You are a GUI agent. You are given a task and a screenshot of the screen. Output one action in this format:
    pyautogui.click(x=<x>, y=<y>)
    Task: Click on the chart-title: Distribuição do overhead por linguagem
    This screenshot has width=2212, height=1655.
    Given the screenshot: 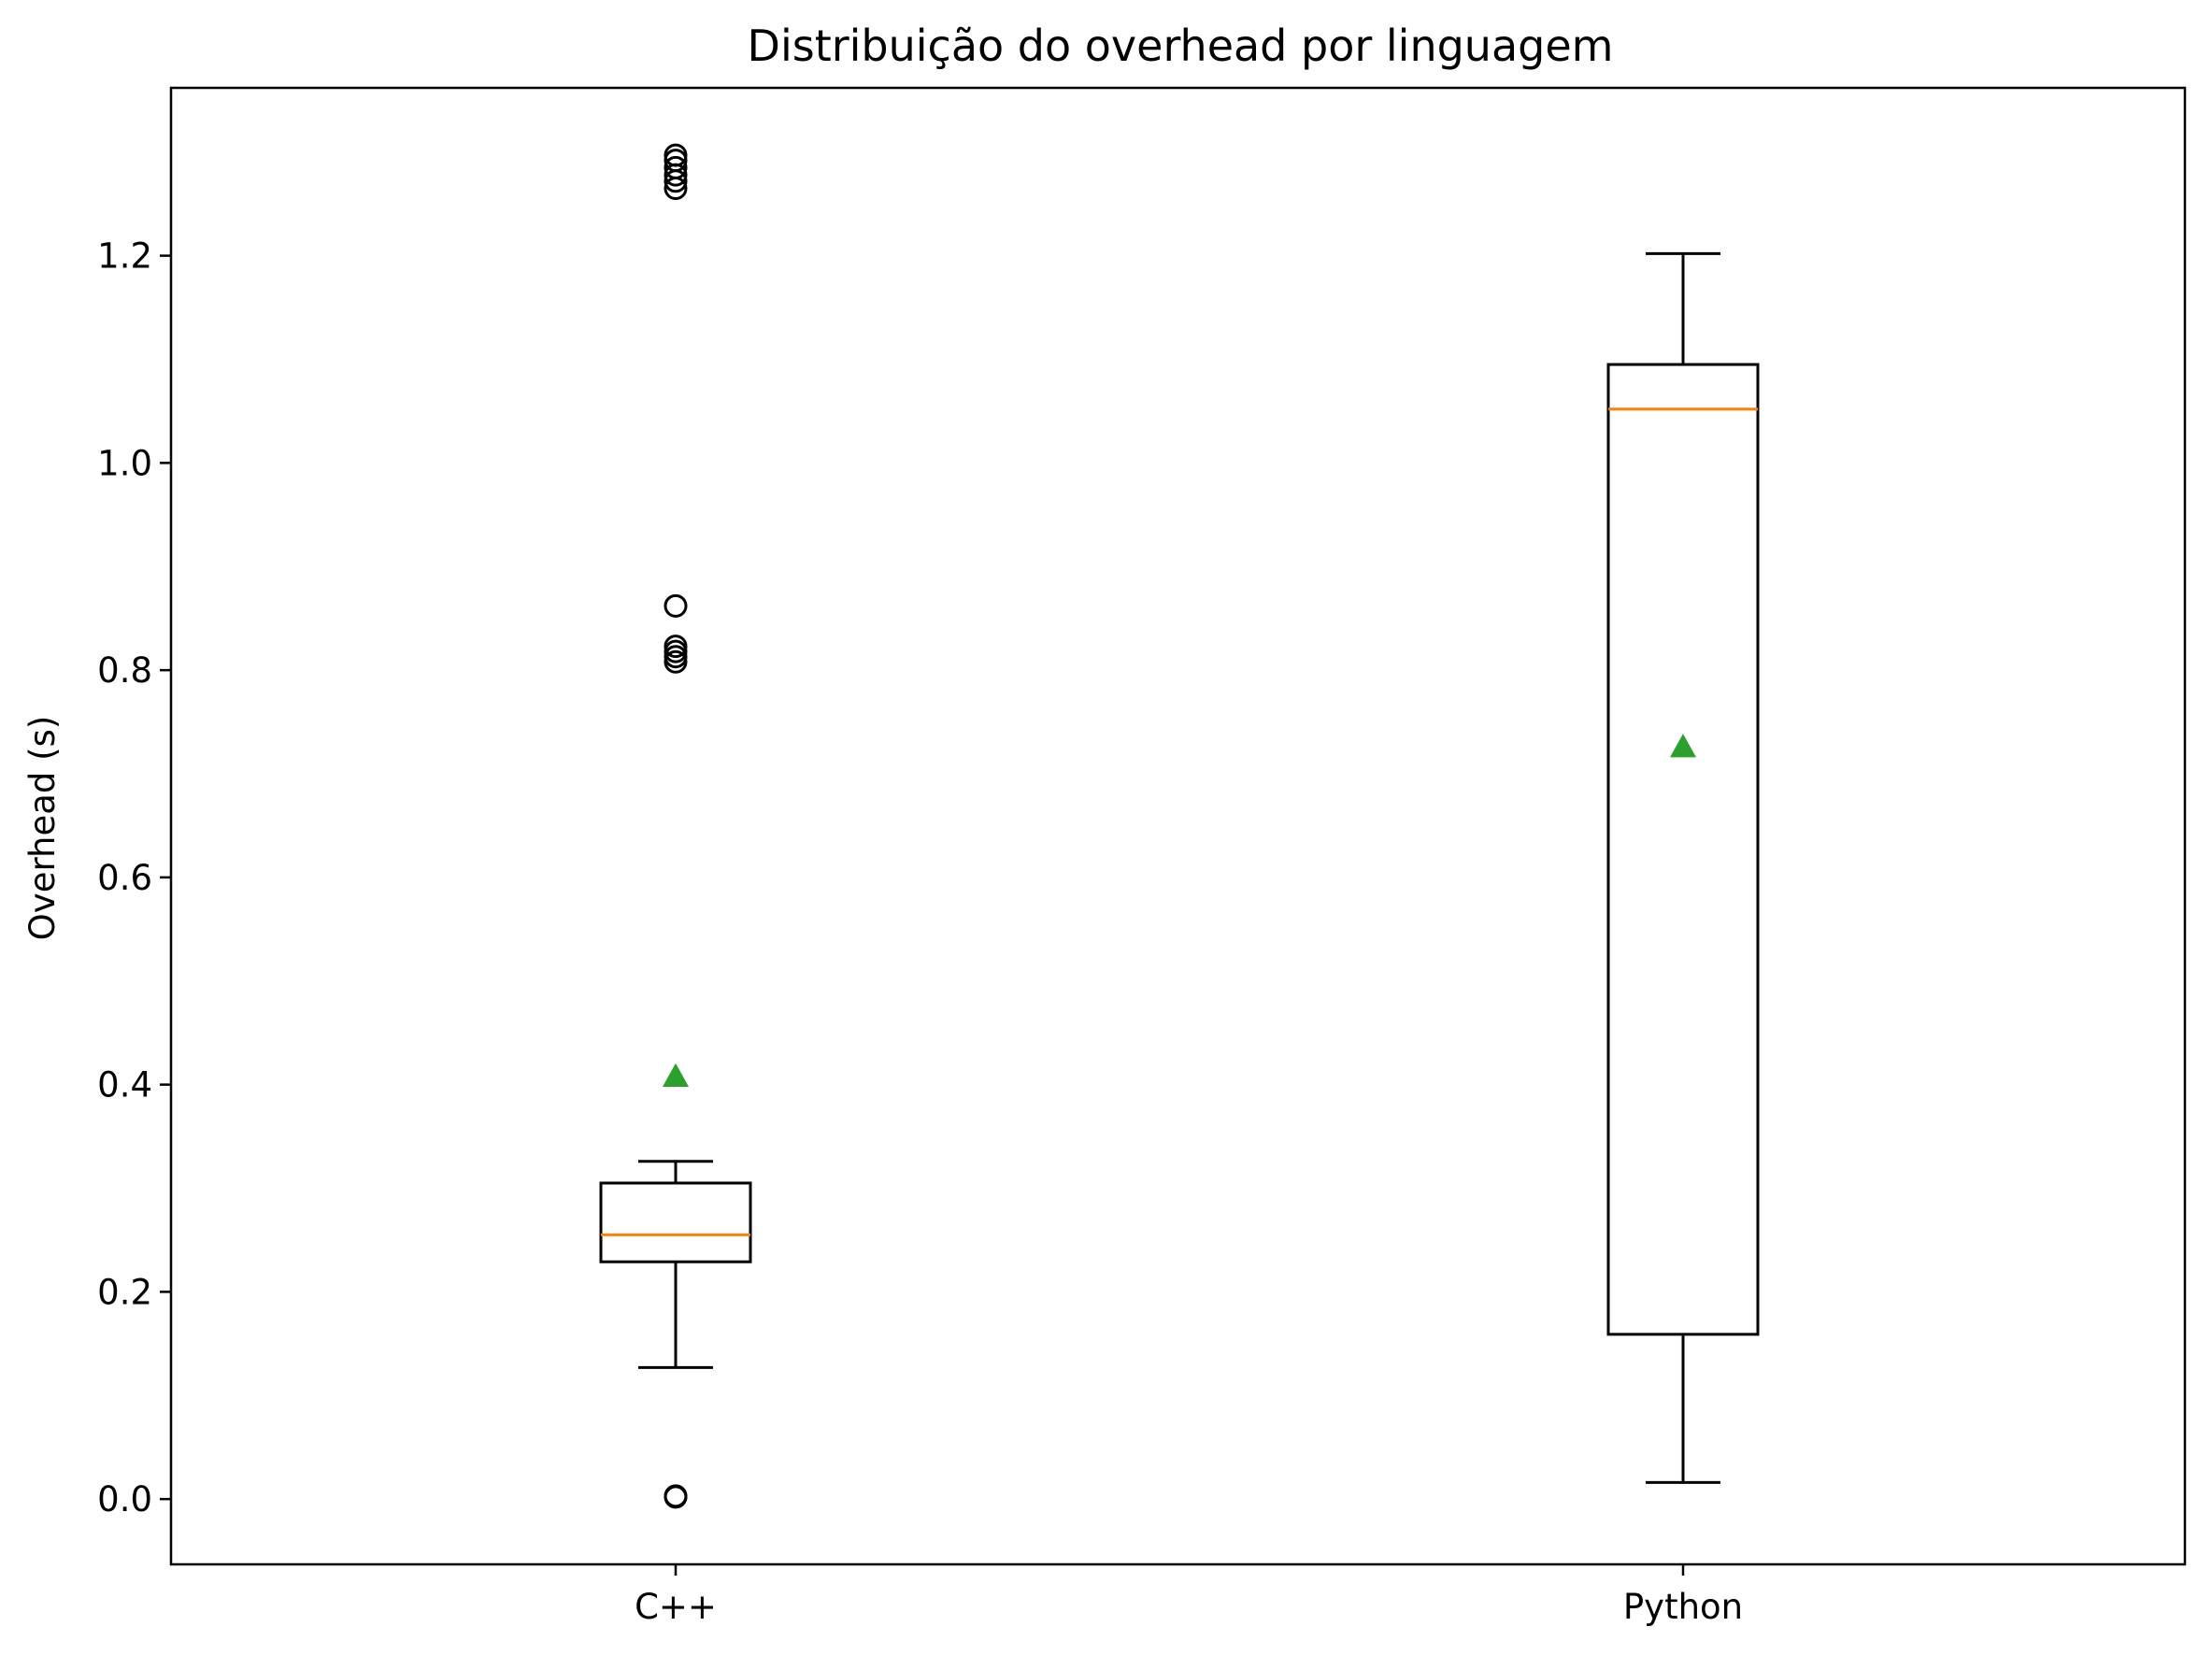 What is the action you would take?
    pyautogui.click(x=1181, y=46)
    